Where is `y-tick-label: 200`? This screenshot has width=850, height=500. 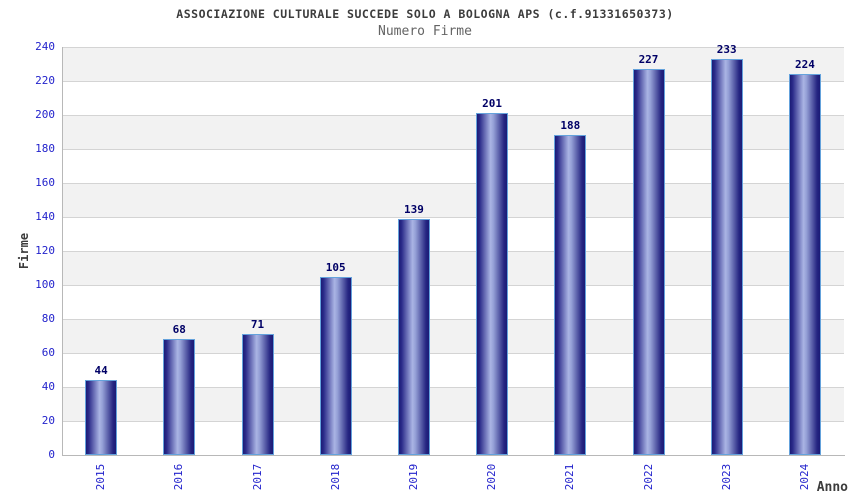
y-tick-label: 200 is located at coordinates (45, 114).